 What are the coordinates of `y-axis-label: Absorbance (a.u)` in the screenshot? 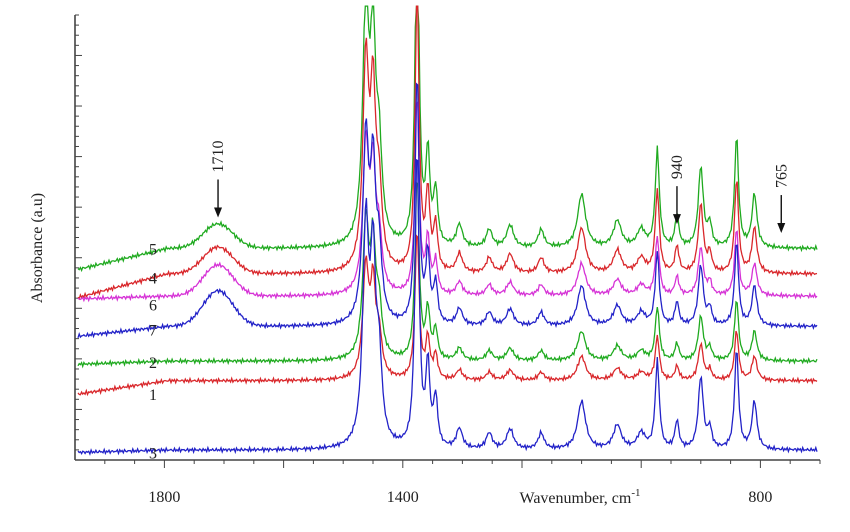 It's located at (37, 248).